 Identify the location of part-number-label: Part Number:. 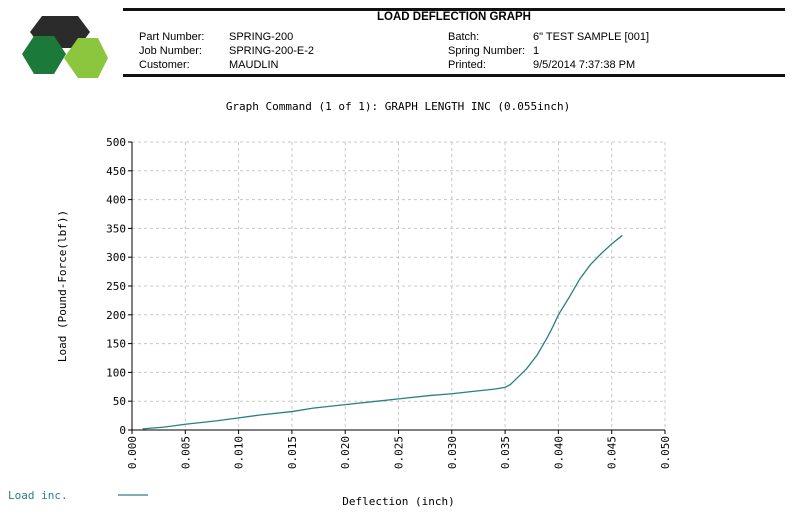
(172, 37).